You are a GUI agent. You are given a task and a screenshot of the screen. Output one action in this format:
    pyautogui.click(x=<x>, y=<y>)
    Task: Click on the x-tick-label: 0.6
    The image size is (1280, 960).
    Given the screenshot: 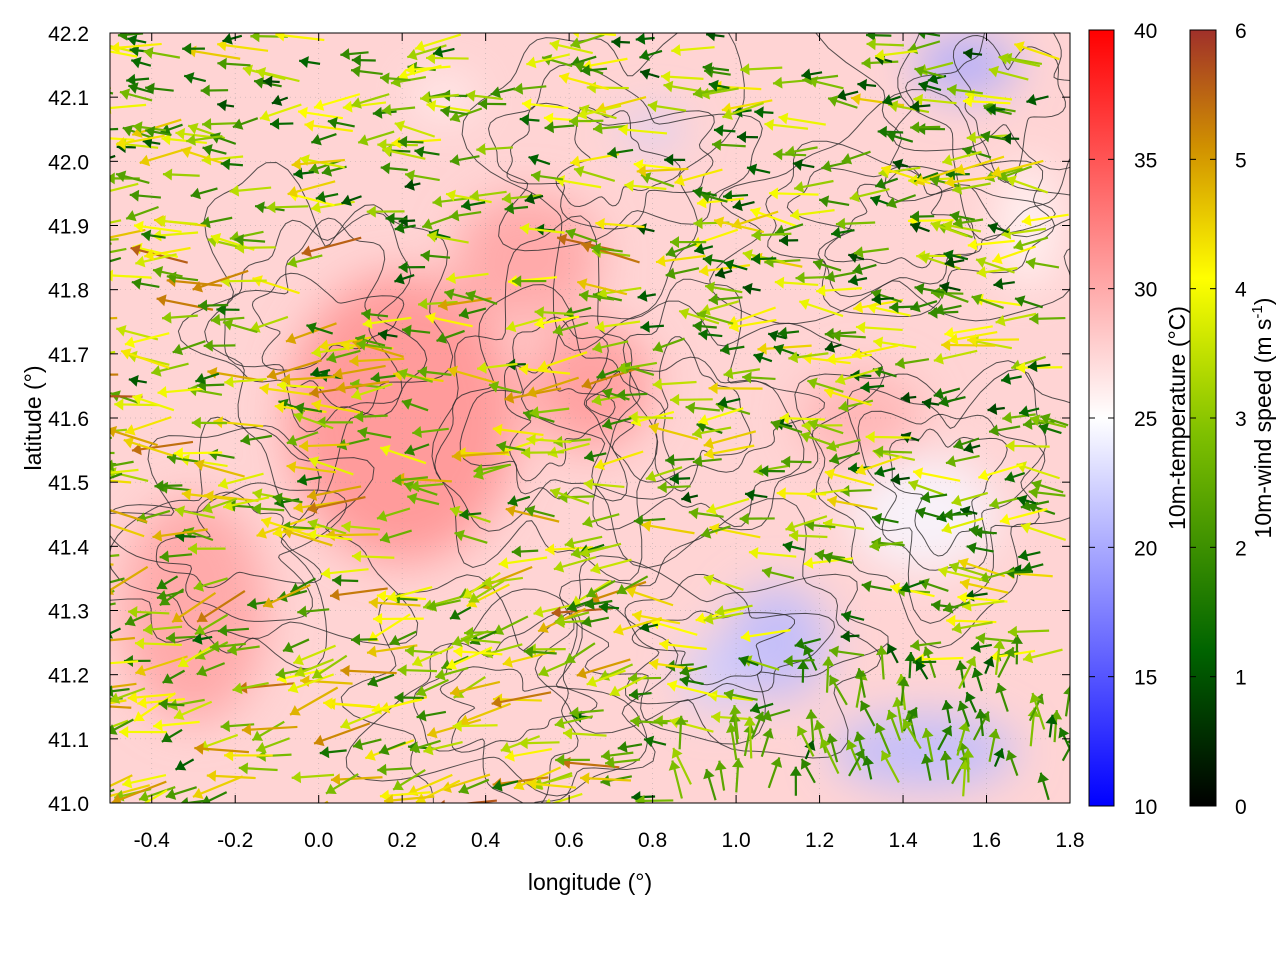 What is the action you would take?
    pyautogui.click(x=569, y=840)
    